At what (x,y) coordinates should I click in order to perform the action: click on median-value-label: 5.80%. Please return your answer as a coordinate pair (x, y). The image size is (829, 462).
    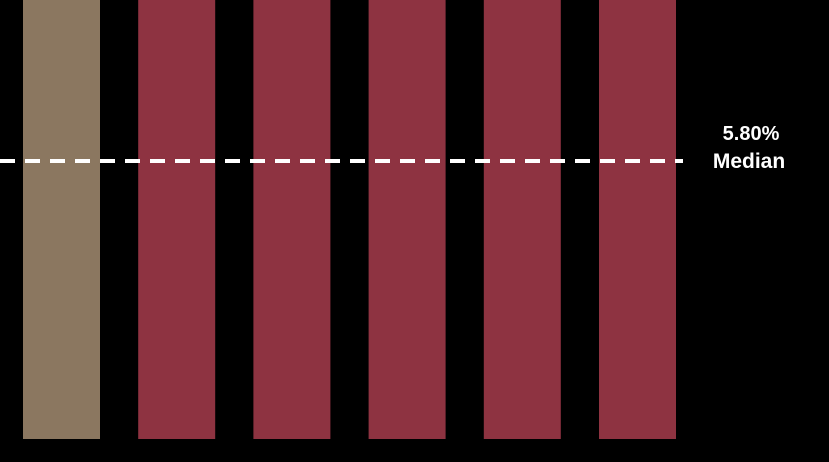
    Looking at the image, I should click on (751, 134).